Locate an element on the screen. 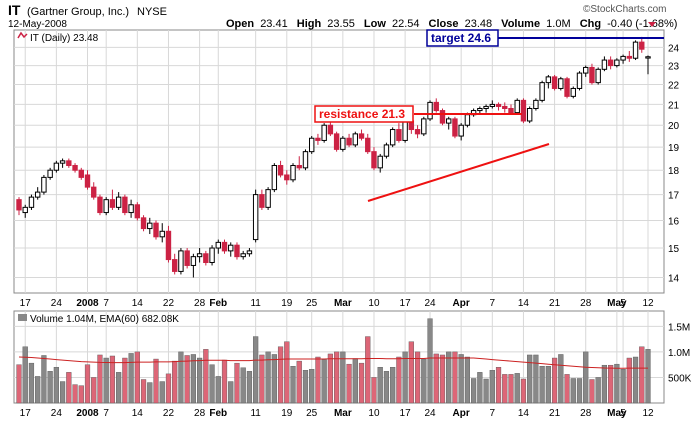 The height and width of the screenshot is (421, 700). exchange-label: NYSE is located at coordinates (152, 12).